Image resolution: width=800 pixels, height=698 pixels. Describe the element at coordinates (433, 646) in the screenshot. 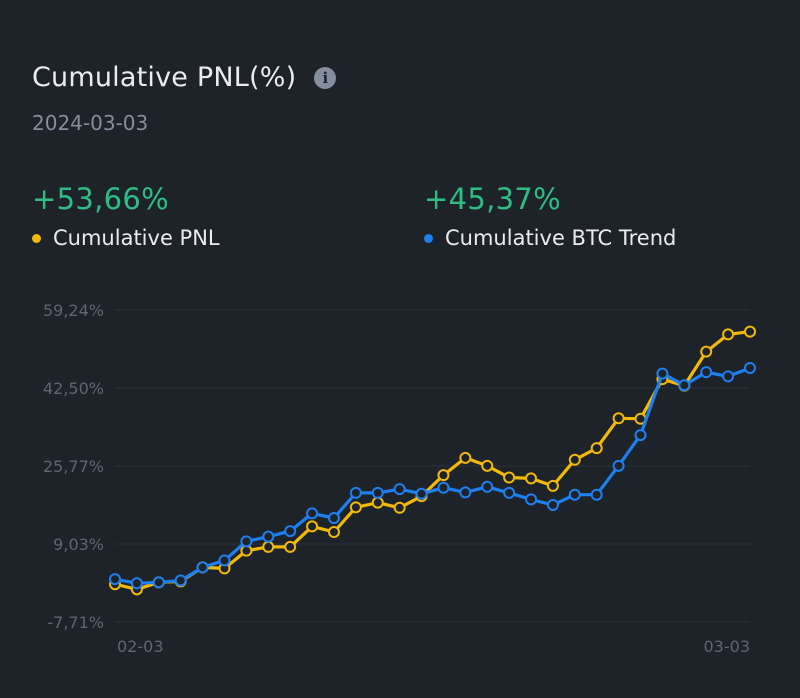

I see `x-axis-ticks: 02-03 03-03` at that location.